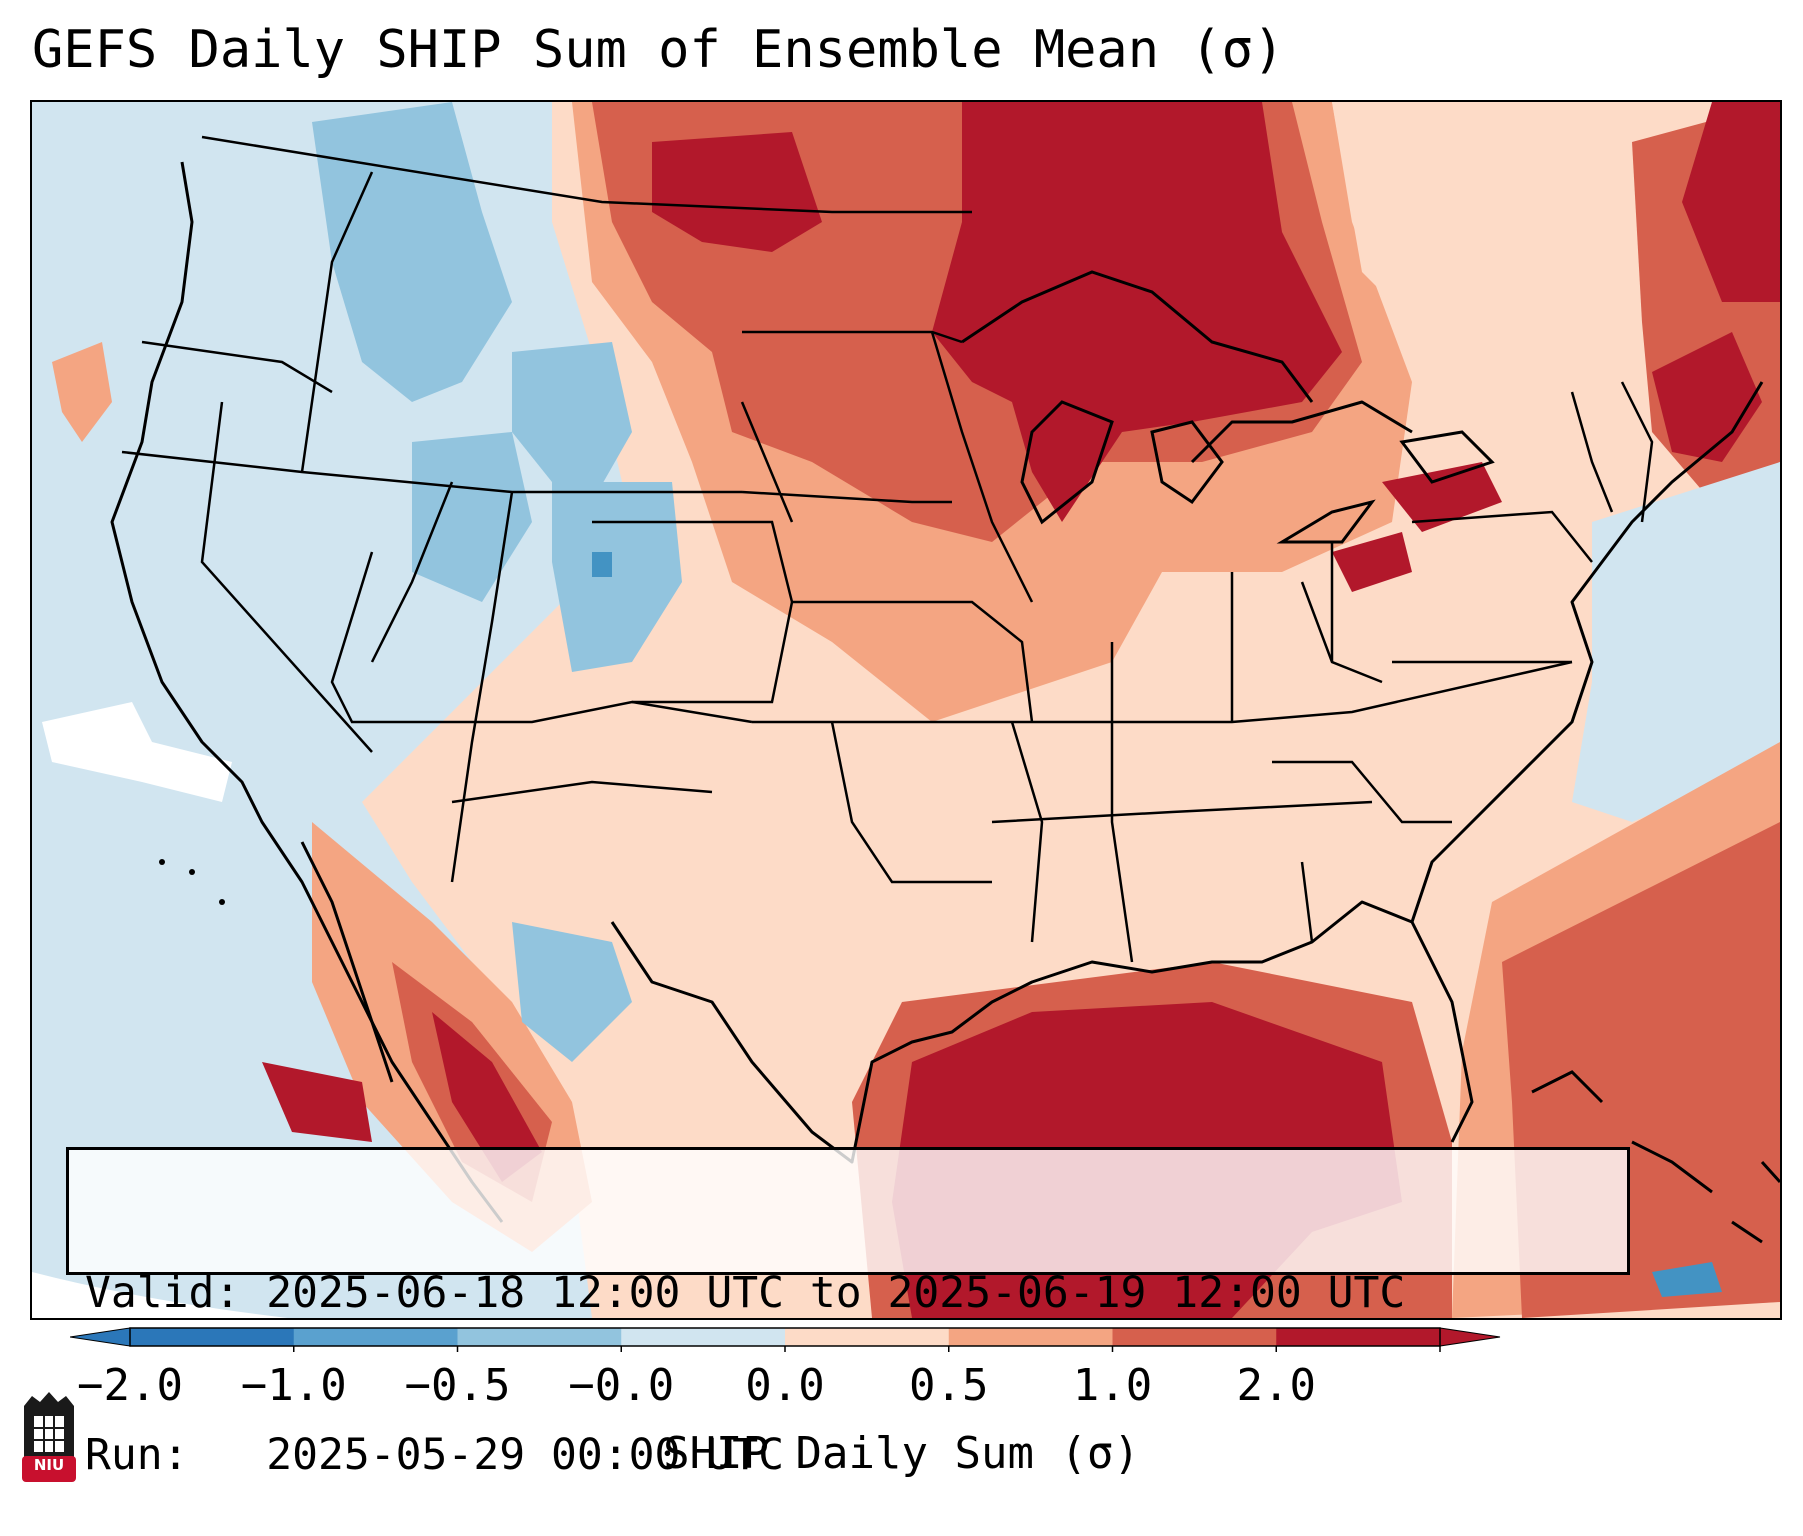  I want to click on projection-corner, so click(906, 1295).